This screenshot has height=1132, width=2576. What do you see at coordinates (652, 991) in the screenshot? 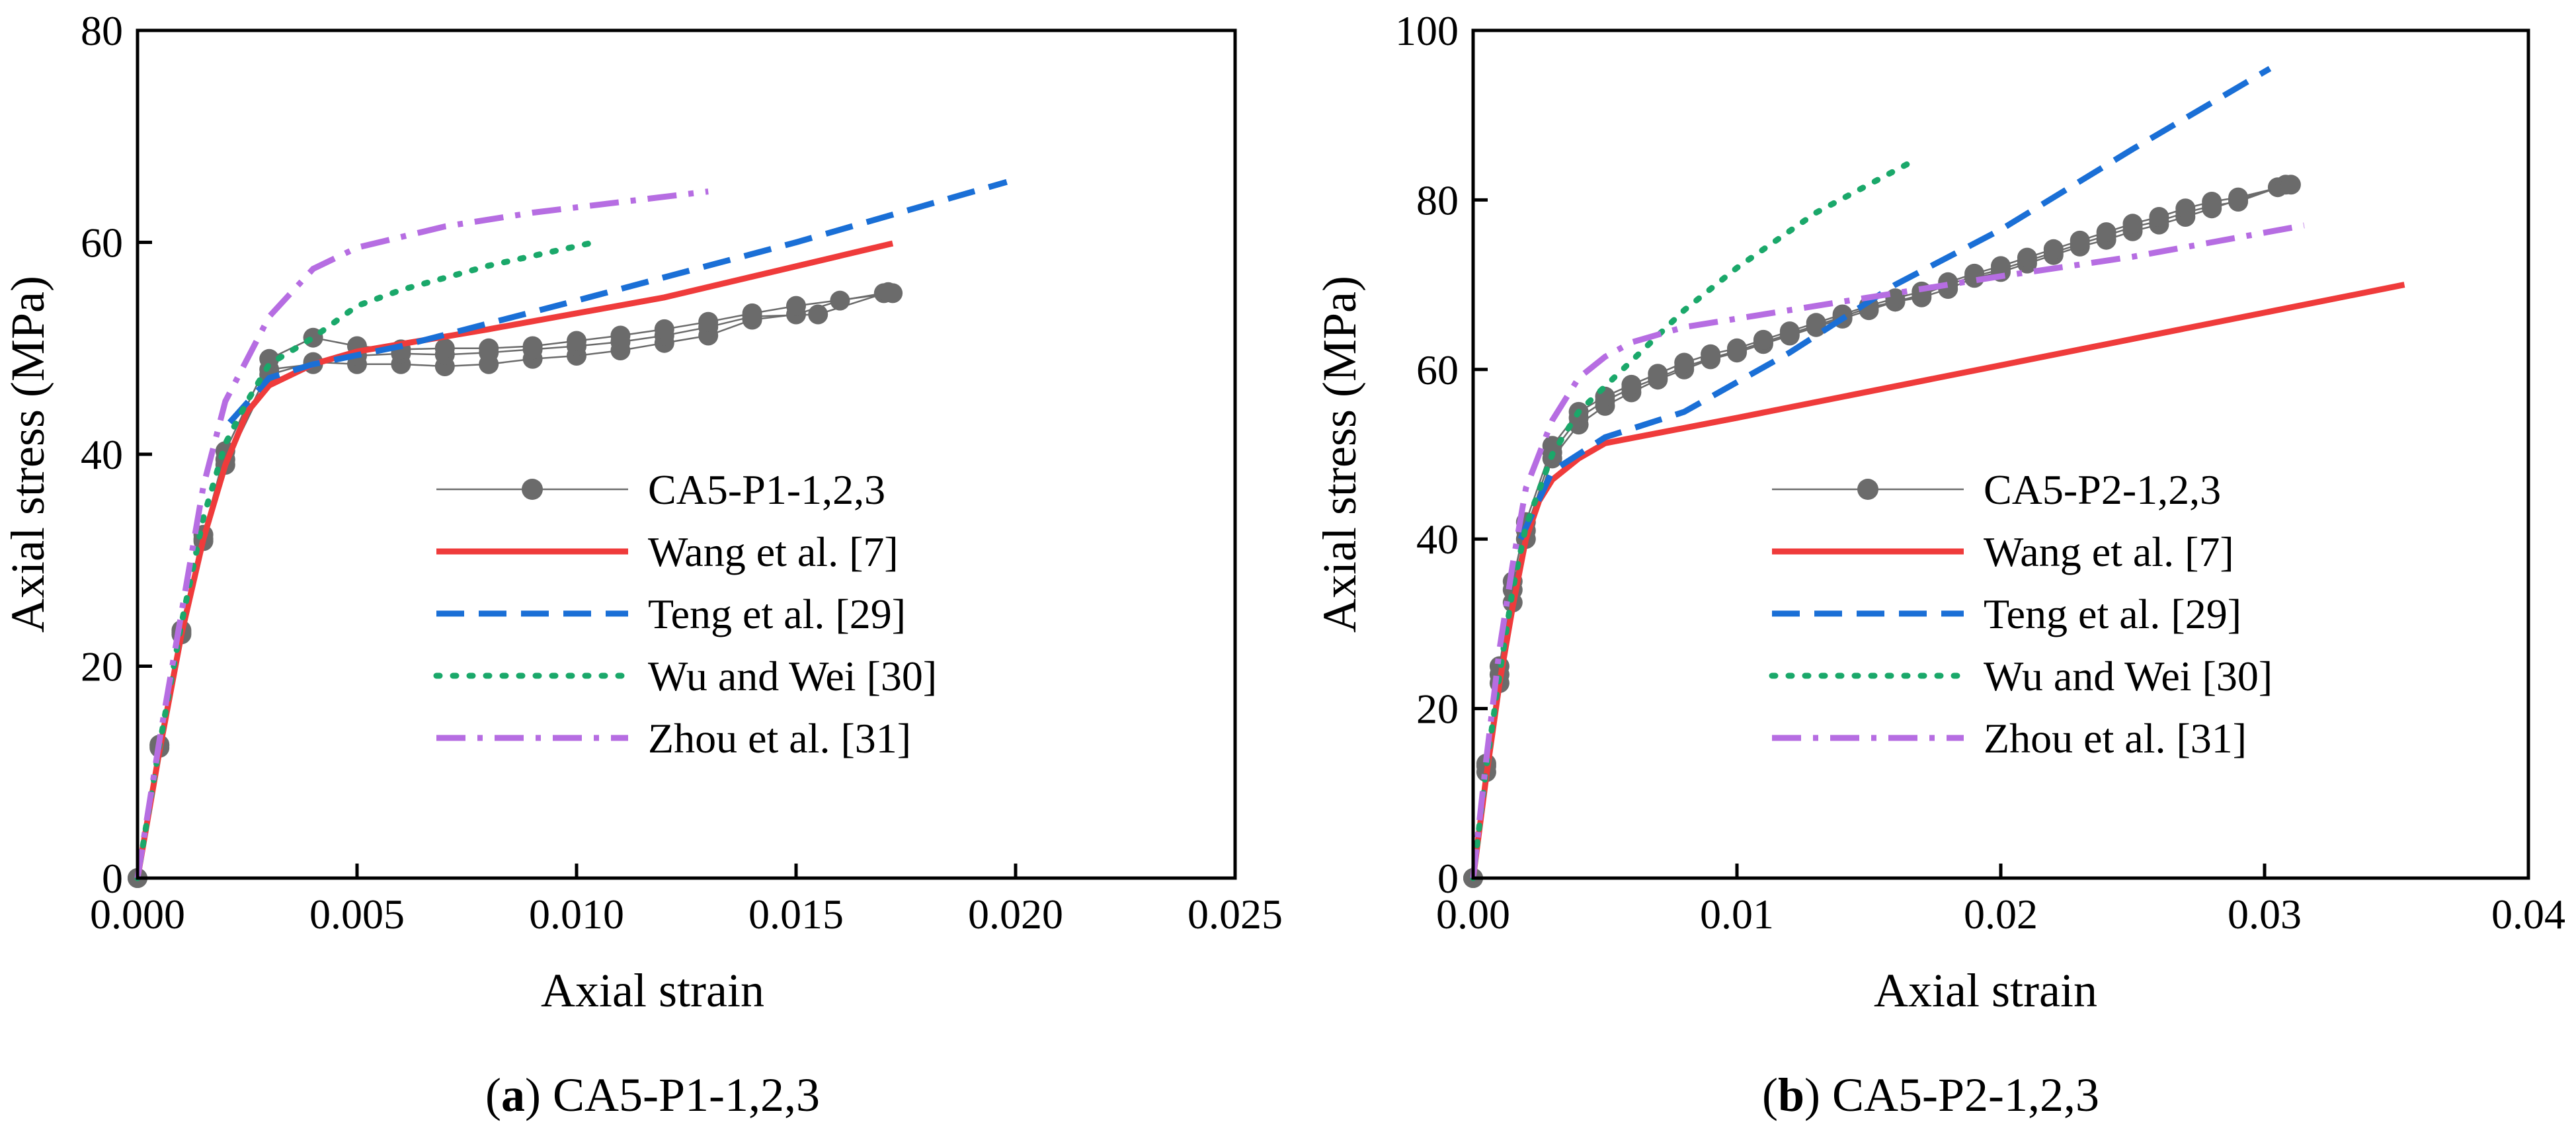
I see `x-axis-title-a: Axial strain` at bounding box center [652, 991].